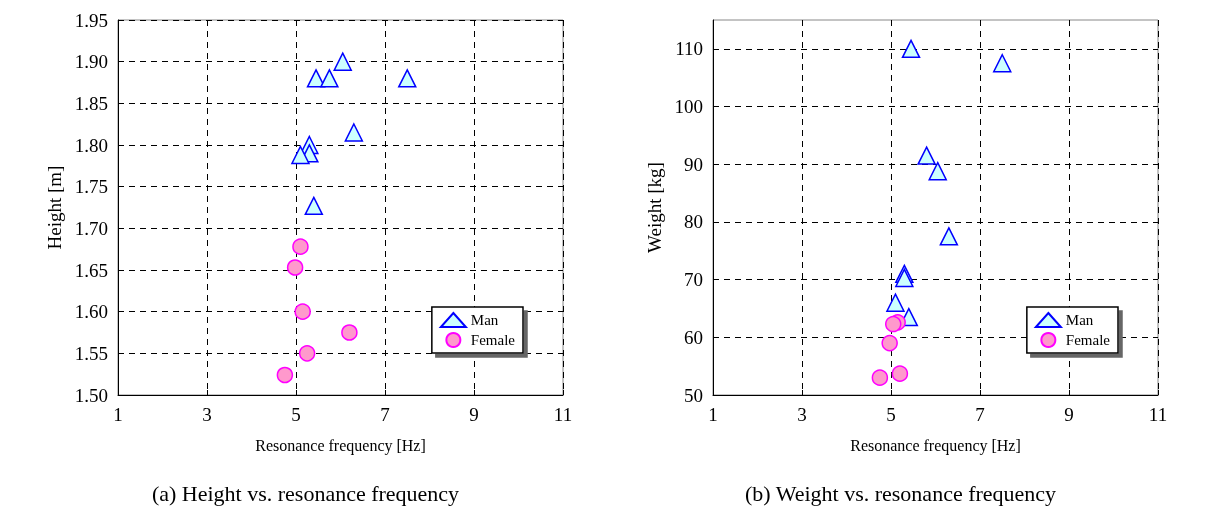 The height and width of the screenshot is (524, 1210). Describe the element at coordinates (693, 280) in the screenshot. I see `y-tick-label: 70` at that location.